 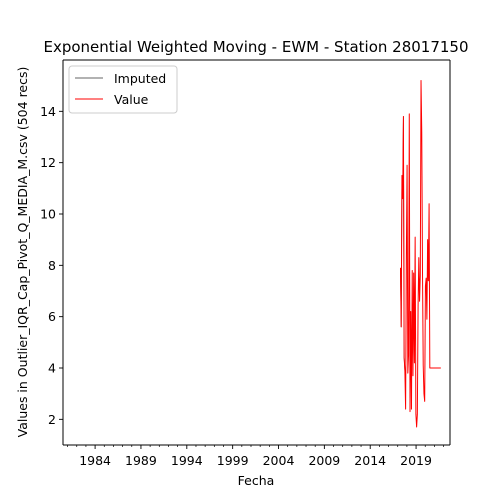 I want to click on y-tick-label: 4, so click(x=52, y=368).